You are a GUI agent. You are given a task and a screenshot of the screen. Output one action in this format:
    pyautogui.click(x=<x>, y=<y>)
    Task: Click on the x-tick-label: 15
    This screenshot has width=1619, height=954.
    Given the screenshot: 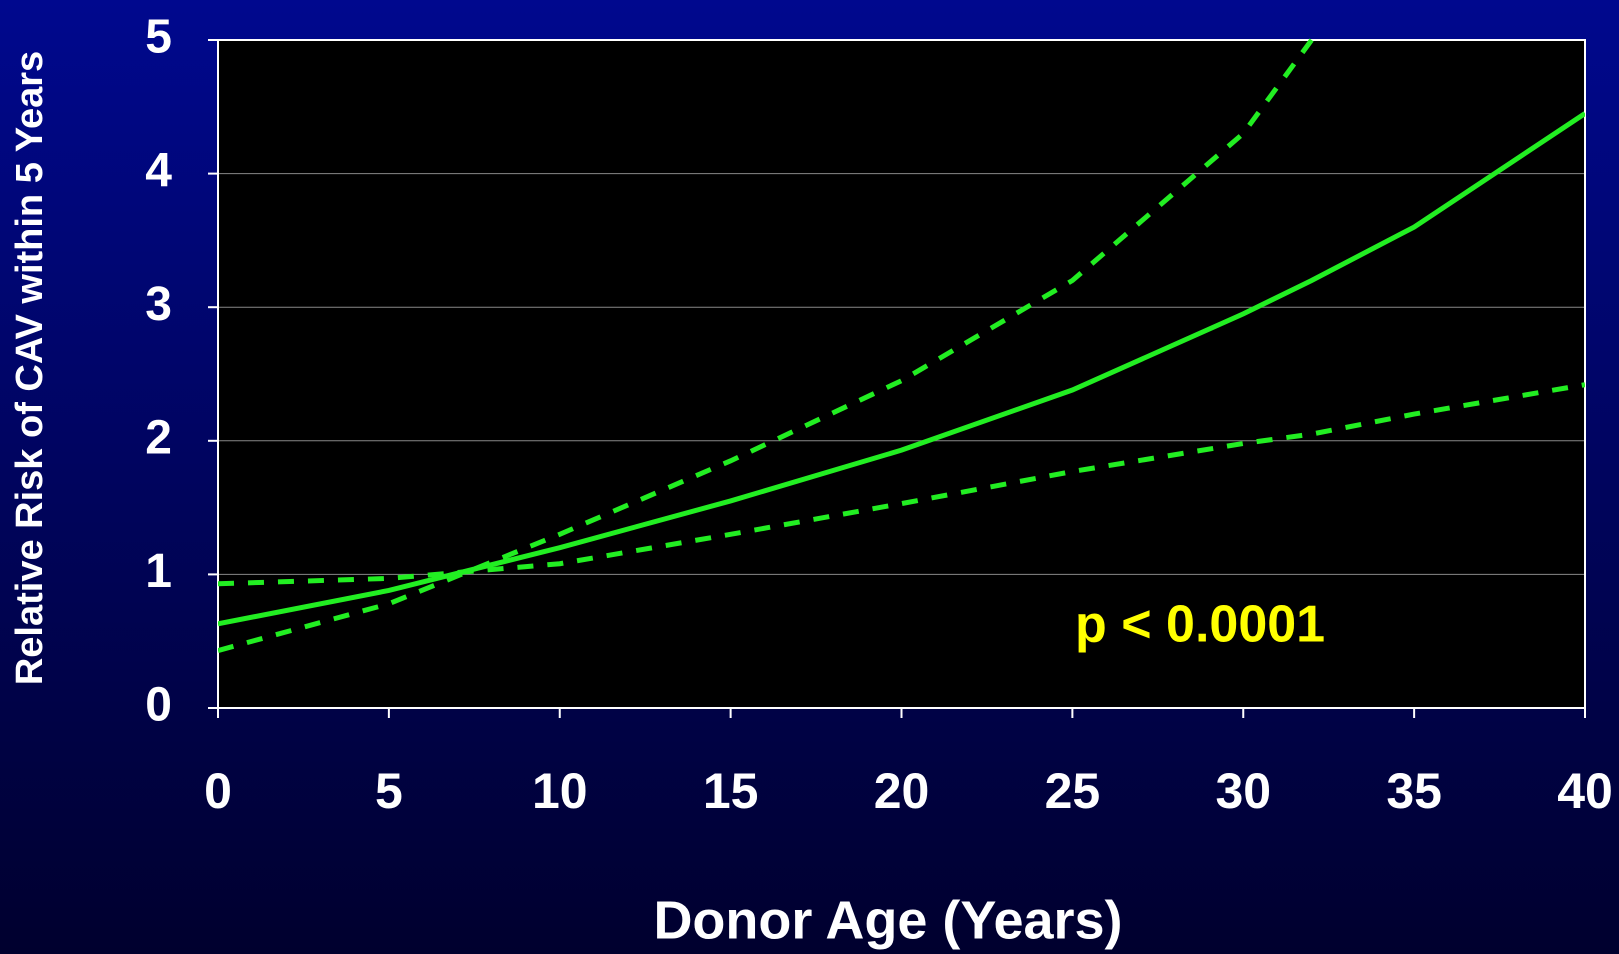 What is the action you would take?
    pyautogui.click(x=731, y=791)
    